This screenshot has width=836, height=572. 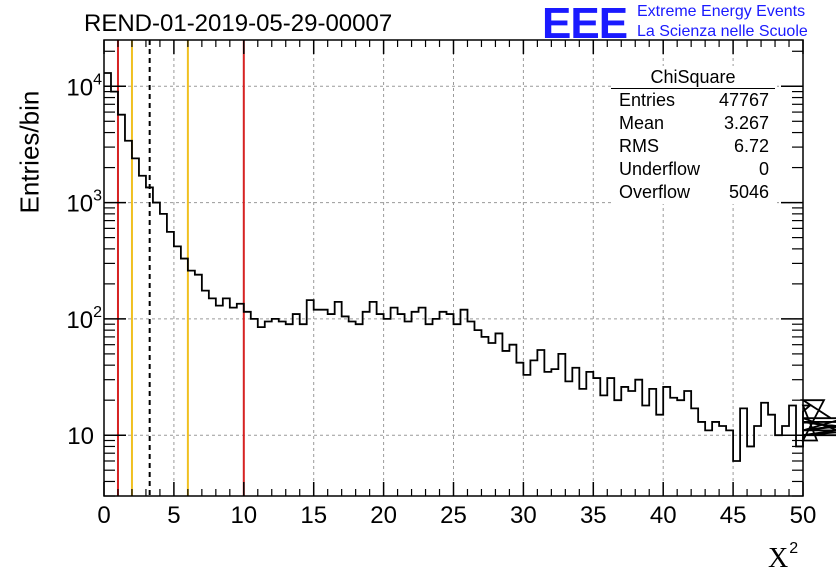 What do you see at coordinates (453, 515) in the screenshot?
I see `x-tick-label: 25` at bounding box center [453, 515].